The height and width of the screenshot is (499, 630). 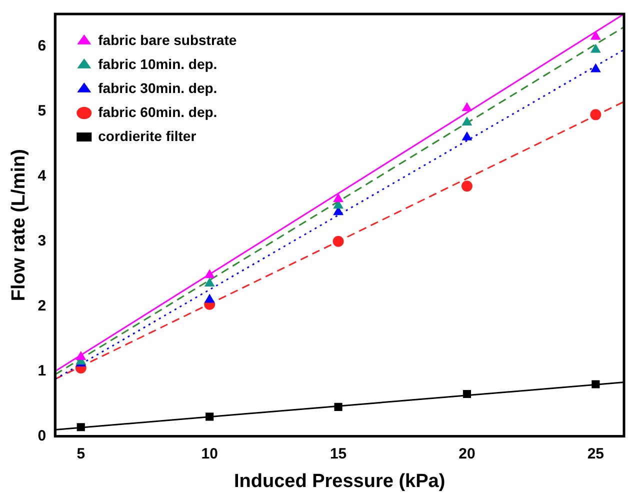 I want to click on y-tick-label: 6, so click(x=42, y=46).